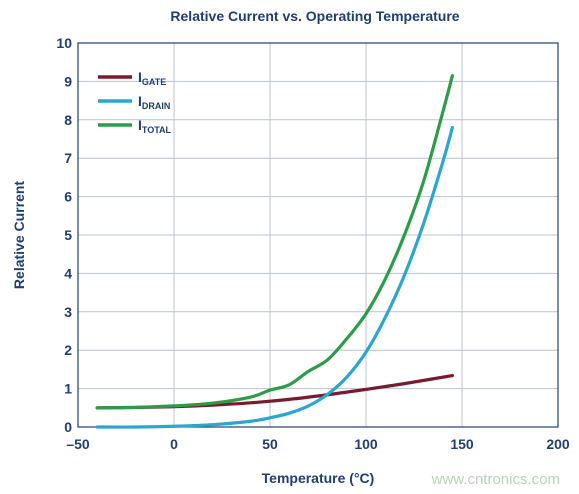 This screenshot has width=579, height=494. I want to click on y-tick-label: 9, so click(68, 81).